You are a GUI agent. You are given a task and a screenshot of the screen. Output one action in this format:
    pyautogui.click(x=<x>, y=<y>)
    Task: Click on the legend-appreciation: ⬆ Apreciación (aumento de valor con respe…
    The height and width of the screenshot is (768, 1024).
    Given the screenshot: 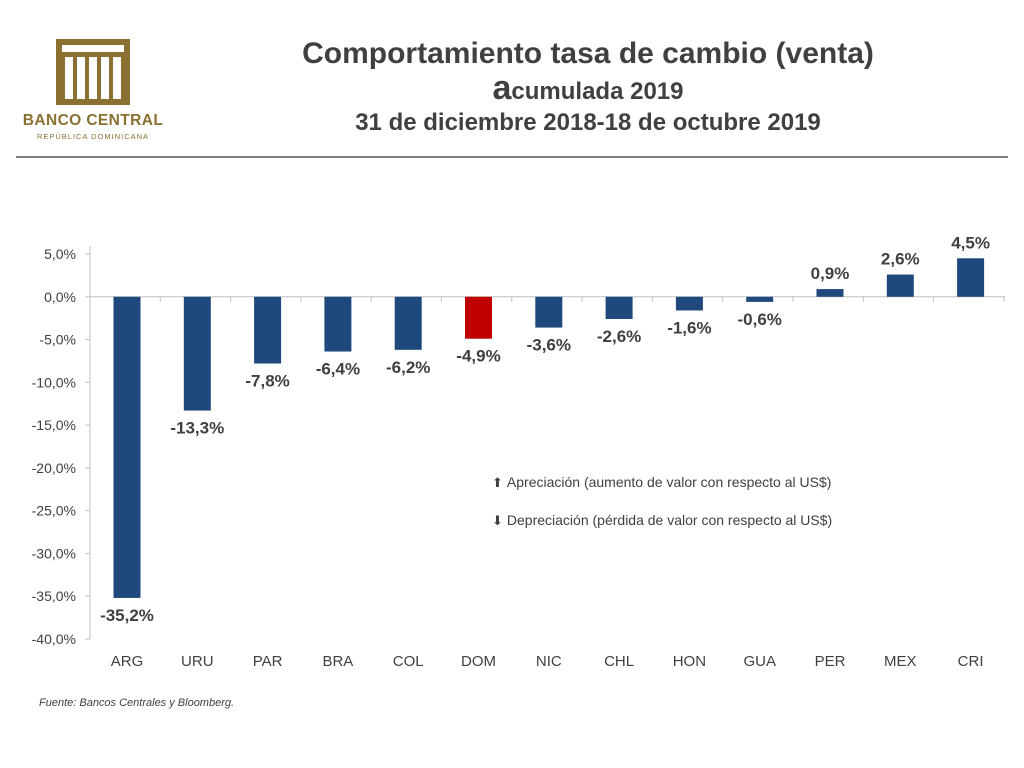 What is the action you would take?
    pyautogui.click(x=661, y=482)
    